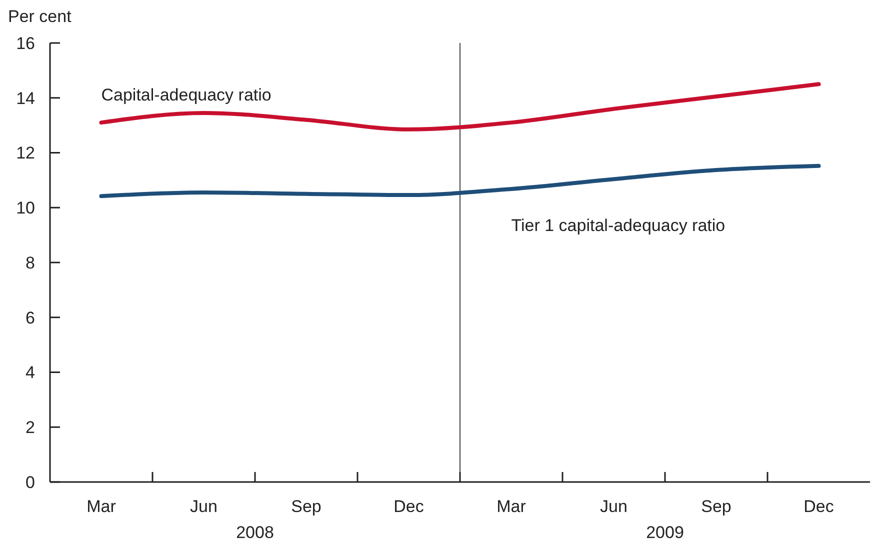 Image resolution: width=871 pixels, height=541 pixels. I want to click on y-tick-label: 16, so click(25, 43).